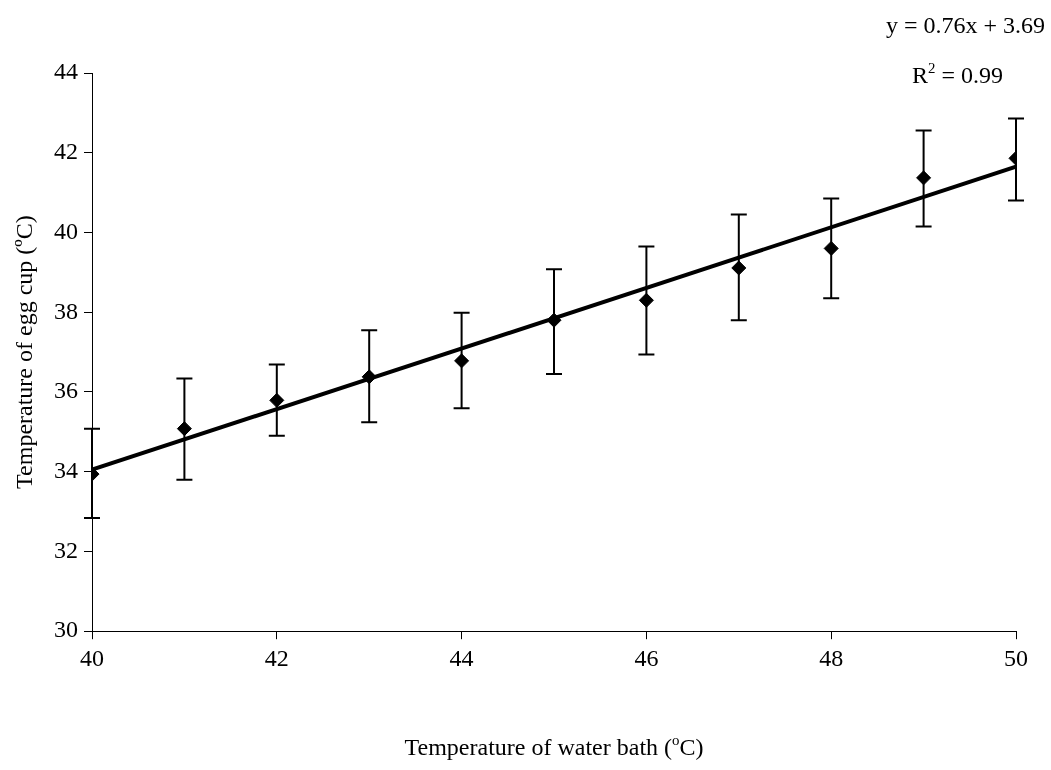 Image resolution: width=1051 pixels, height=770 pixels. What do you see at coordinates (66, 390) in the screenshot?
I see `y-tick-label: 36` at bounding box center [66, 390].